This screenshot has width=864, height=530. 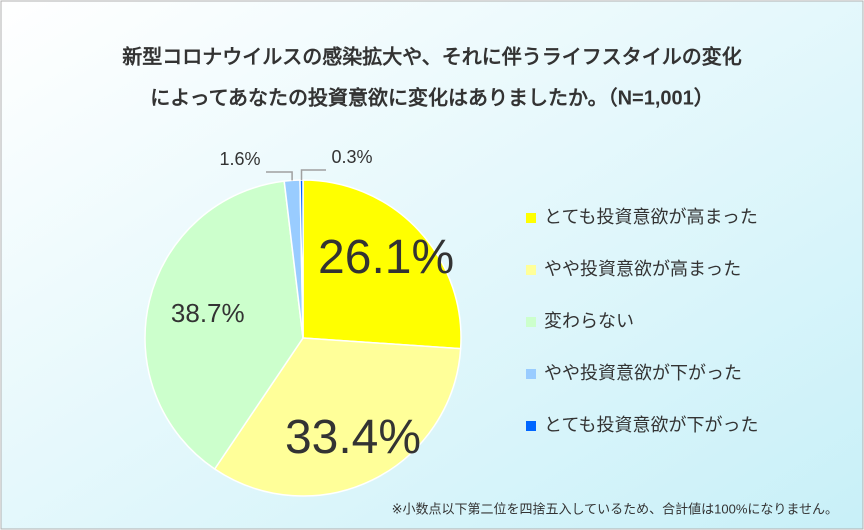 I want to click on data-label: 0.3%, so click(x=351, y=157).